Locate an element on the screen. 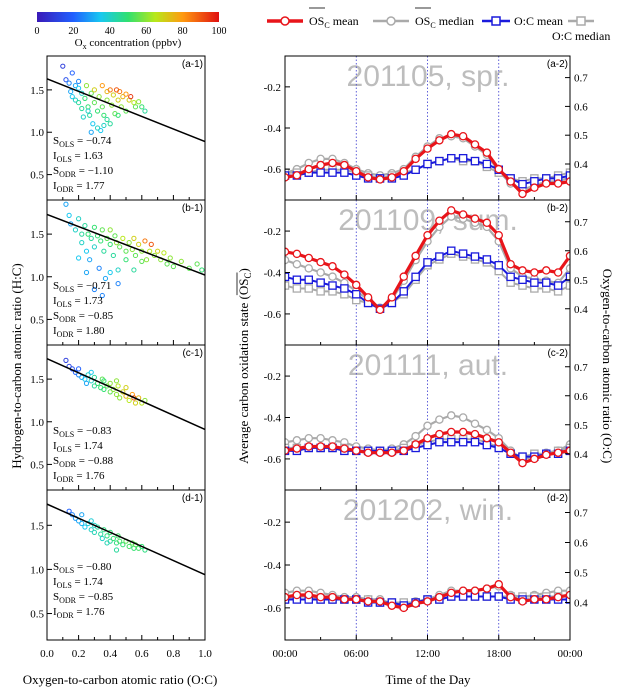  colorbar-tick: 0 is located at coordinates (37, 31).